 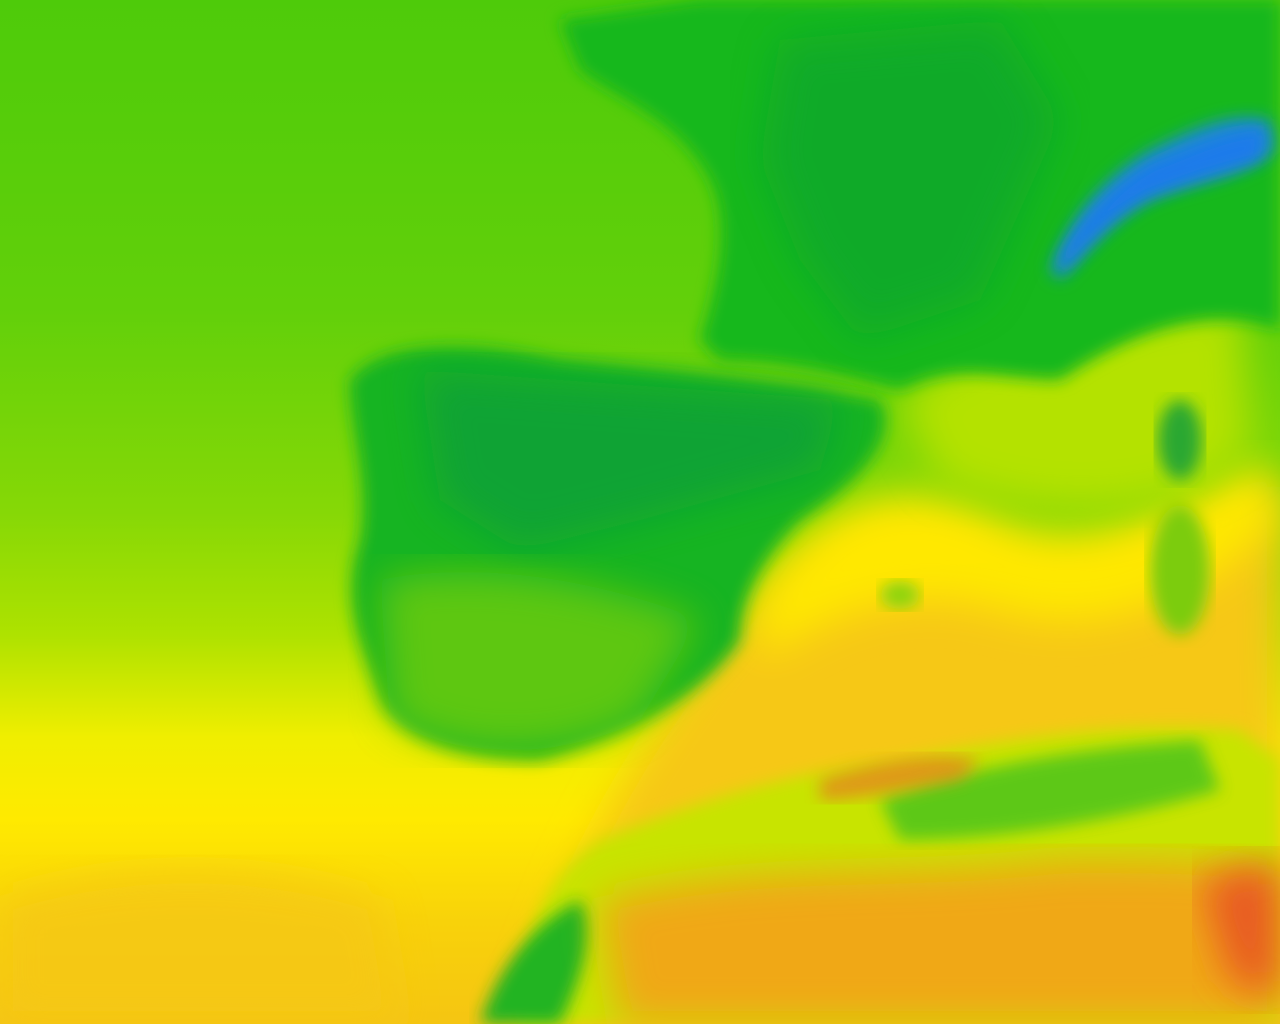 What do you see at coordinates (1180, 440) in the screenshot?
I see `corsica` at bounding box center [1180, 440].